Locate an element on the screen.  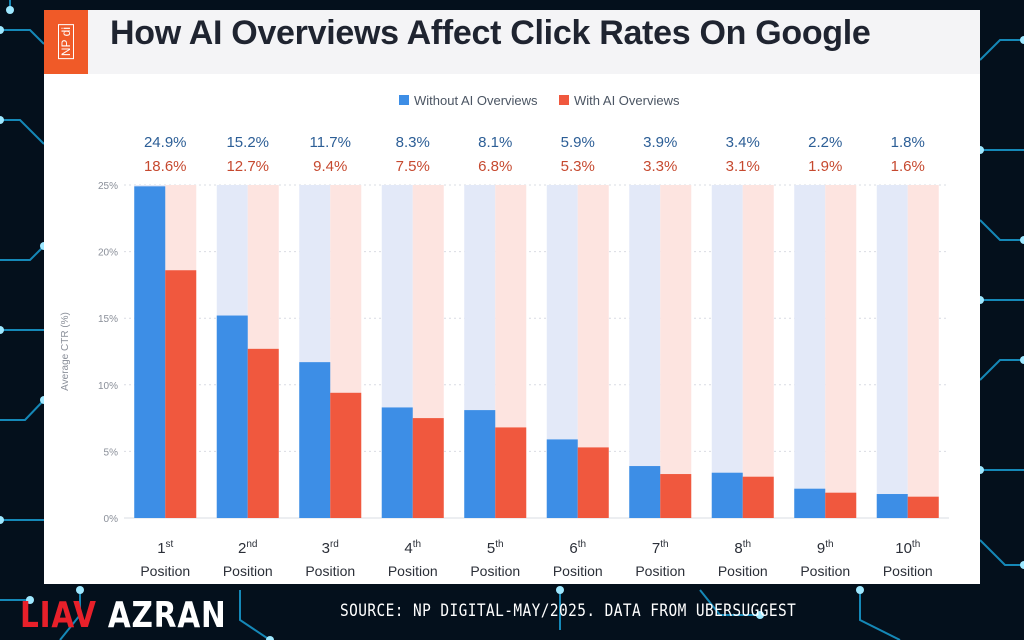
author-first-name: LIAV is located at coordinates (58, 615).